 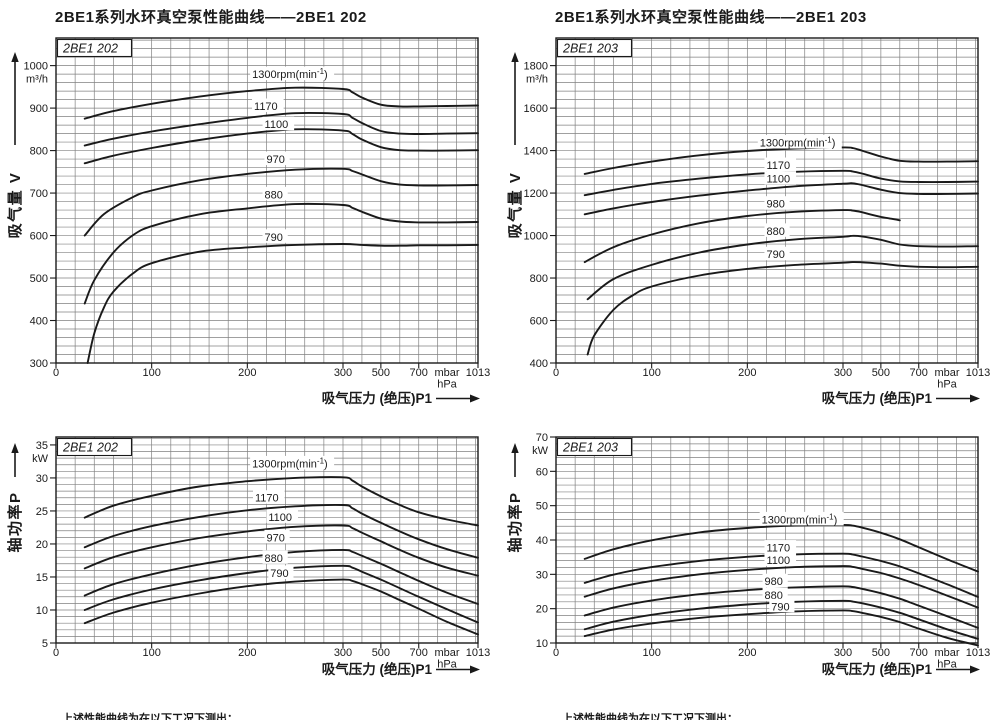 I want to click on y-axis-name: 轴功率P, so click(x=15, y=498).